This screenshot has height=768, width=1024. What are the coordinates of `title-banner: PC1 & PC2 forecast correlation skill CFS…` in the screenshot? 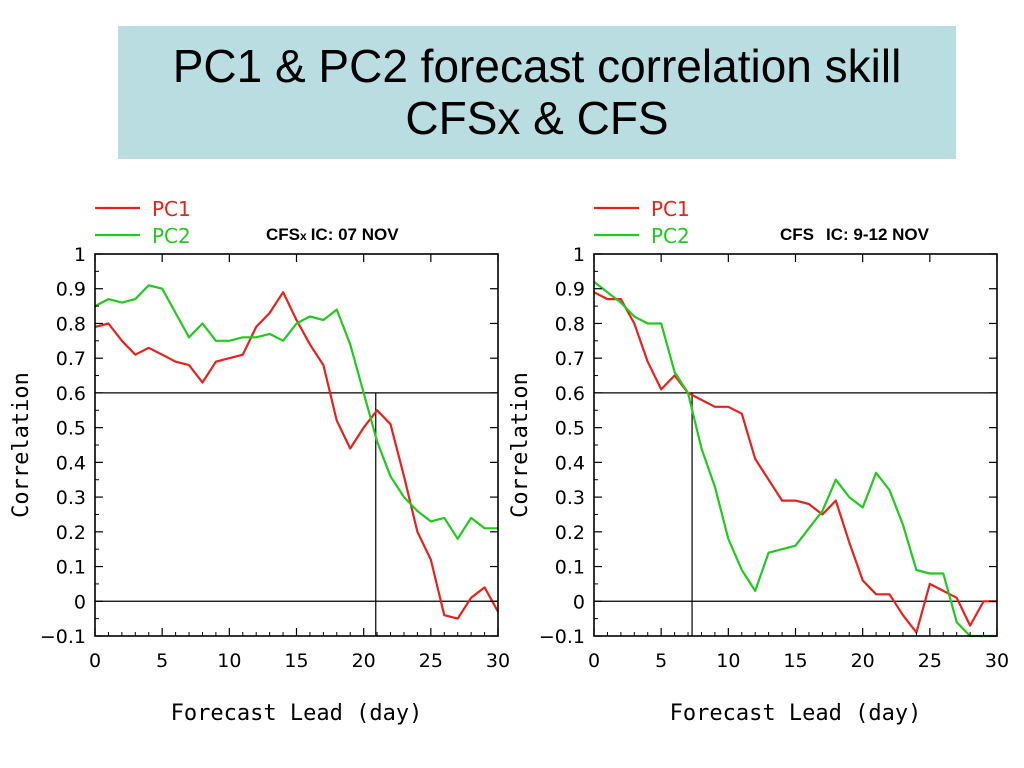 It's located at (537, 92).